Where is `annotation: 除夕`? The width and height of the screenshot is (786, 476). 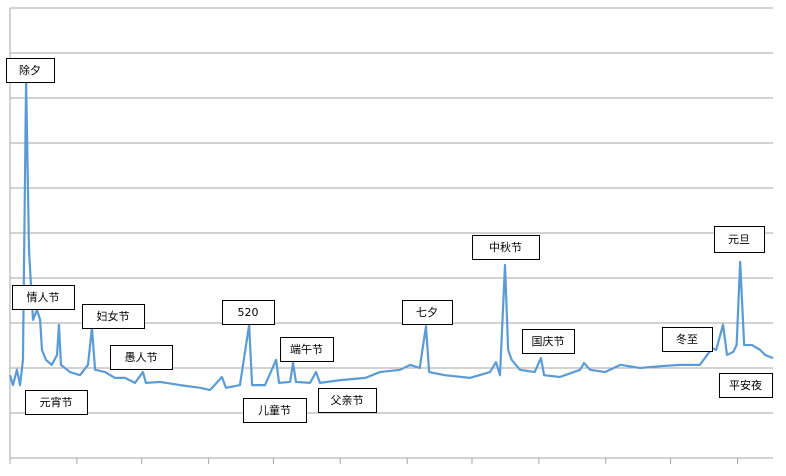 annotation: 除夕 is located at coordinates (30, 70).